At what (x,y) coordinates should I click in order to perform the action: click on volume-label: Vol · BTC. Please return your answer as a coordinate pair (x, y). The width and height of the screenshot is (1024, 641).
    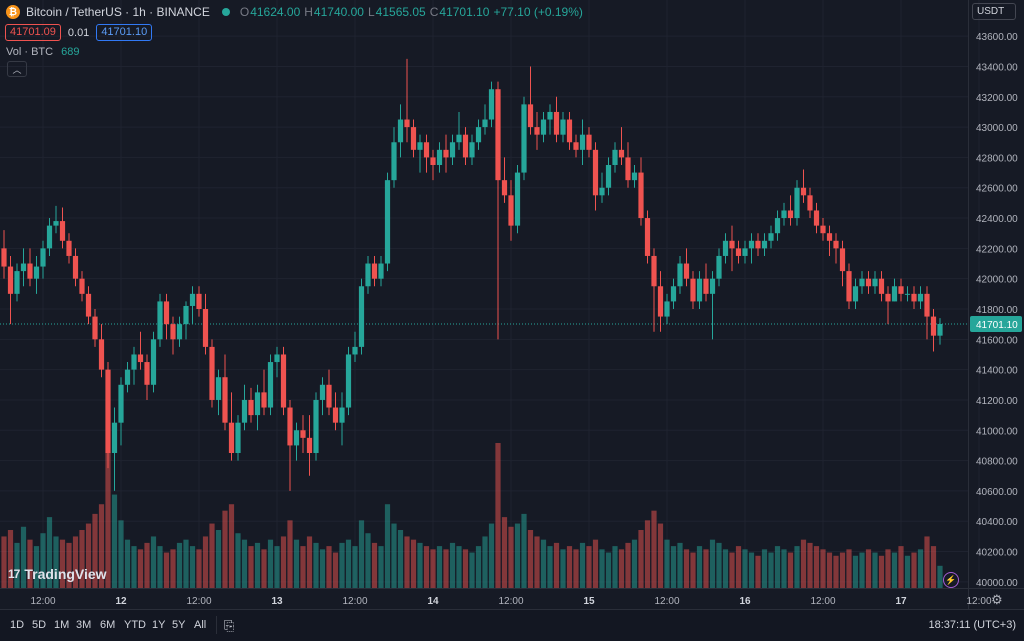
    Looking at the image, I should click on (30, 52).